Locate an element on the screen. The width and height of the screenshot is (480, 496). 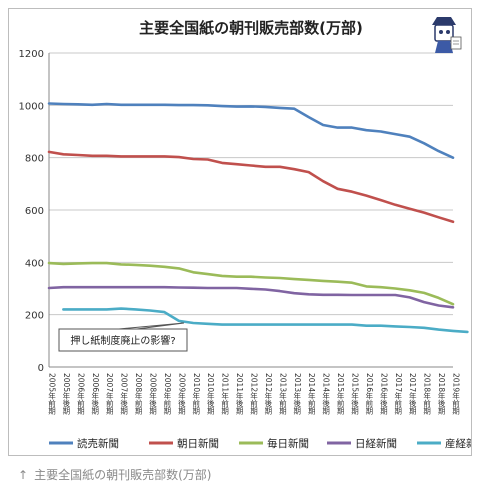
x-tick-label: 2012年後期 is located at coordinates (268, 394).